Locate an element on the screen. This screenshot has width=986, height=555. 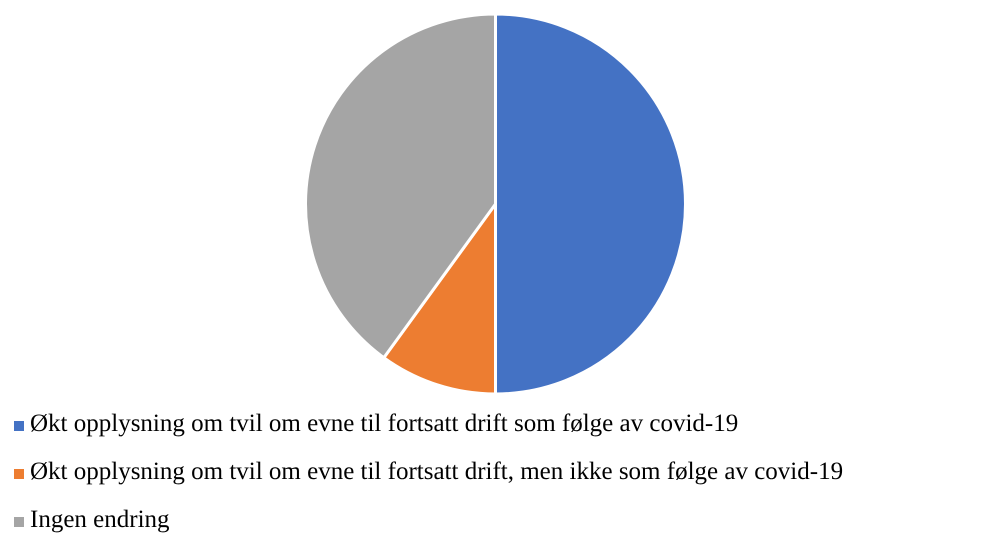
legend-label: Økt opplysning om tvil om evne til fortsatt drift som følge av covid-19 is located at coordinates (384, 423).